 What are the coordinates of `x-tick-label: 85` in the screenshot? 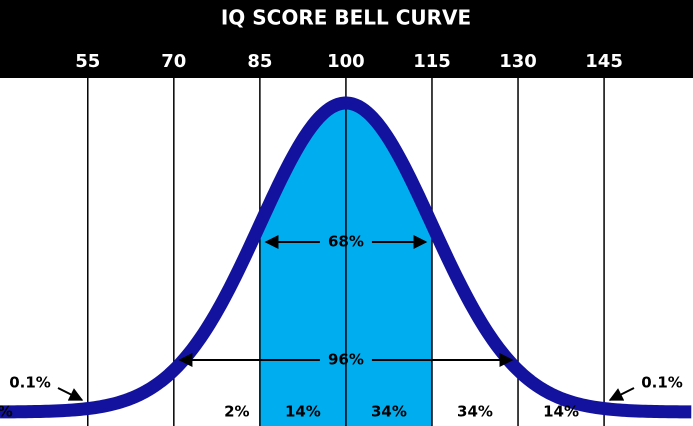 It's located at (259, 61).